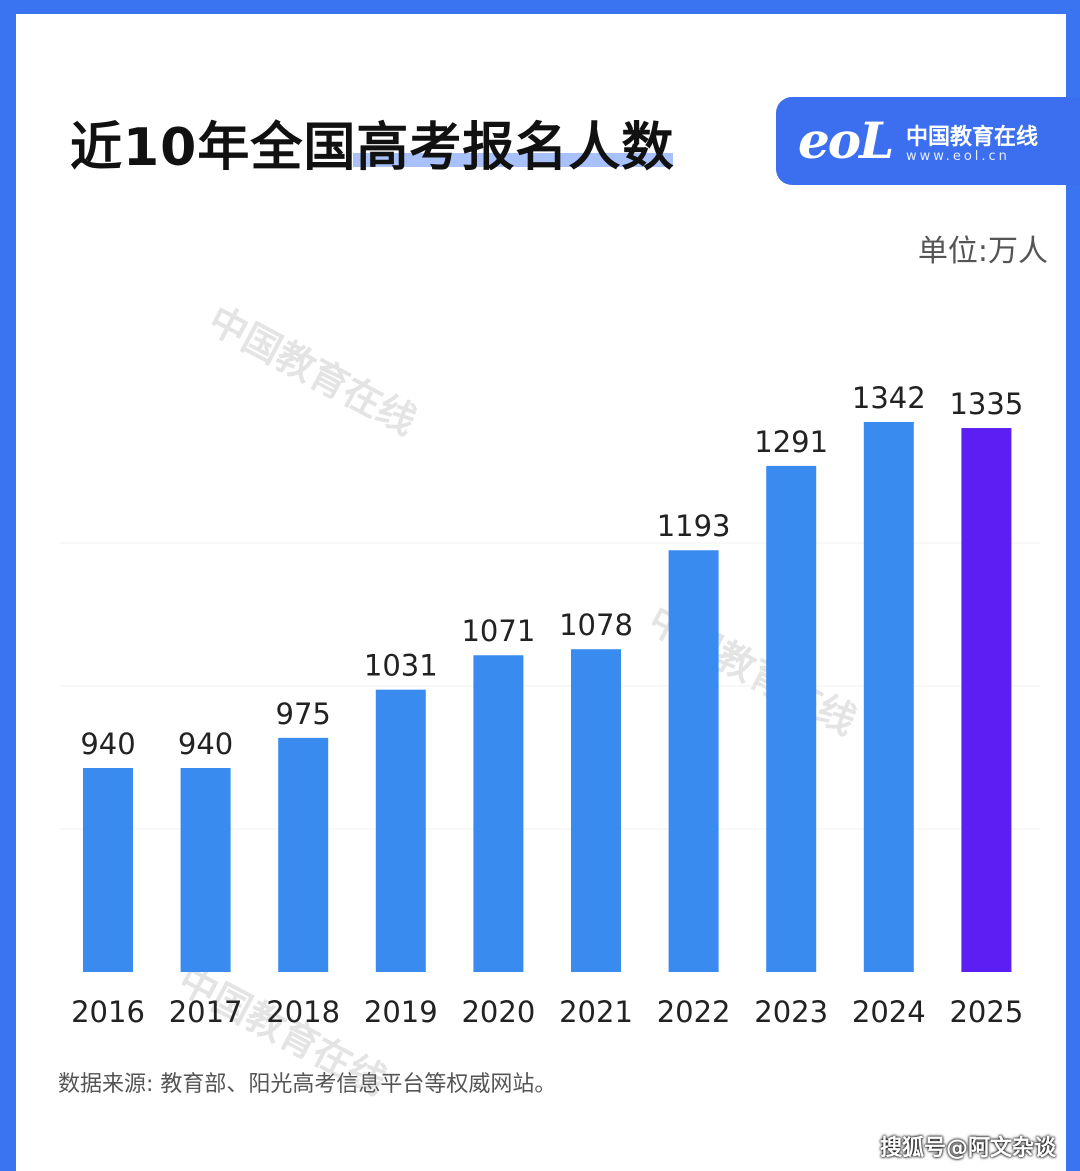 The image size is (1080, 1171). What do you see at coordinates (986, 1012) in the screenshot?
I see `x-tick-2025: 2025` at bounding box center [986, 1012].